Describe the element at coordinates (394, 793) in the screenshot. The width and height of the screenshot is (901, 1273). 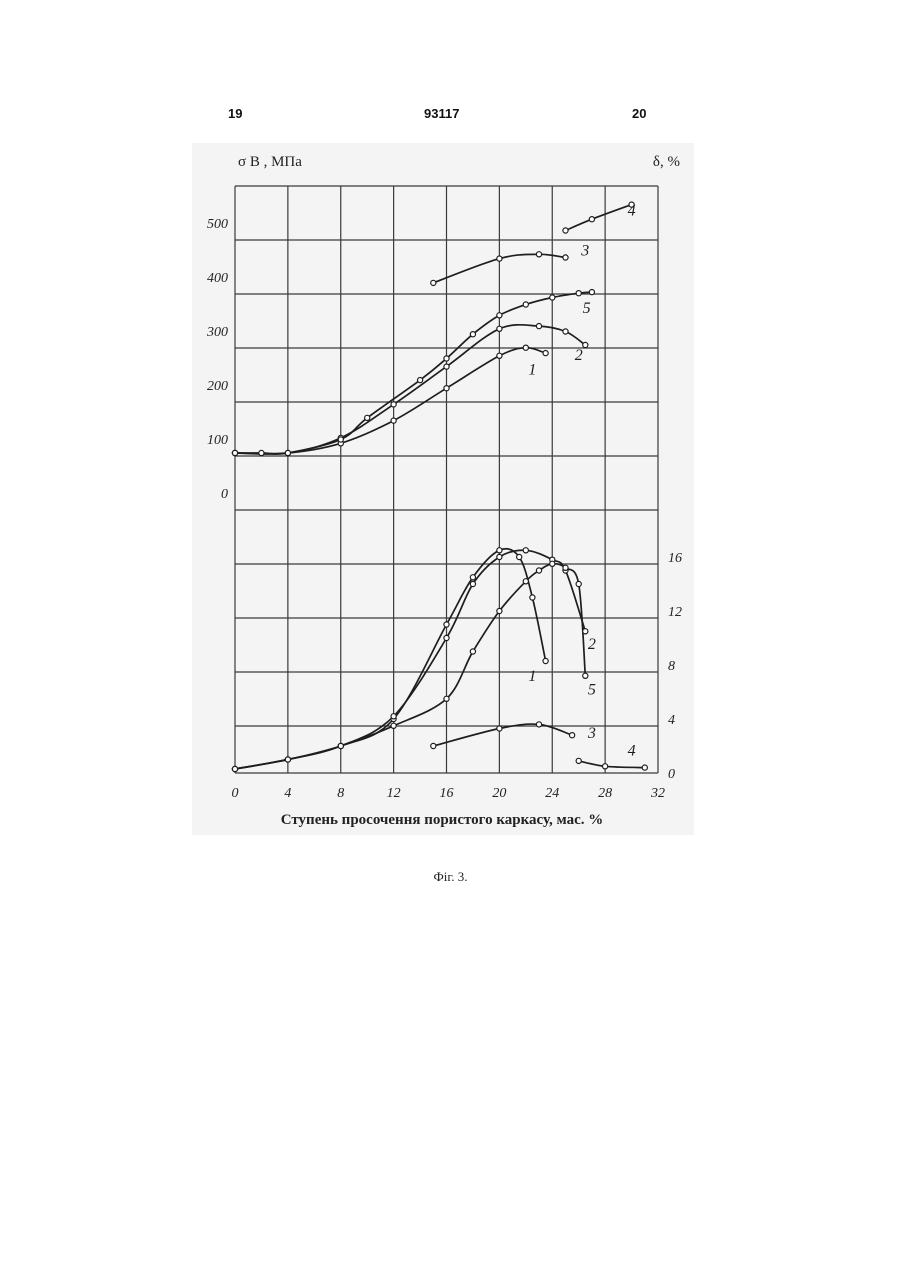
I see `x-tick-label: 12` at that location.